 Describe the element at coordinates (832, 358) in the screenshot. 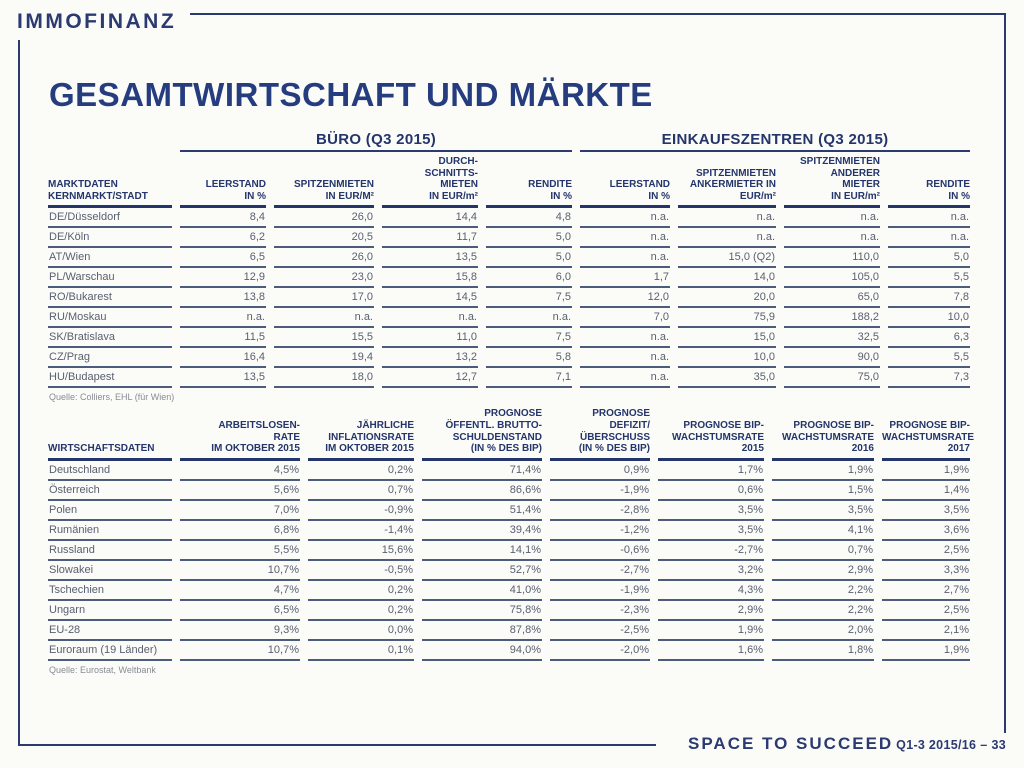

I see `cell-value: 90,0` at that location.